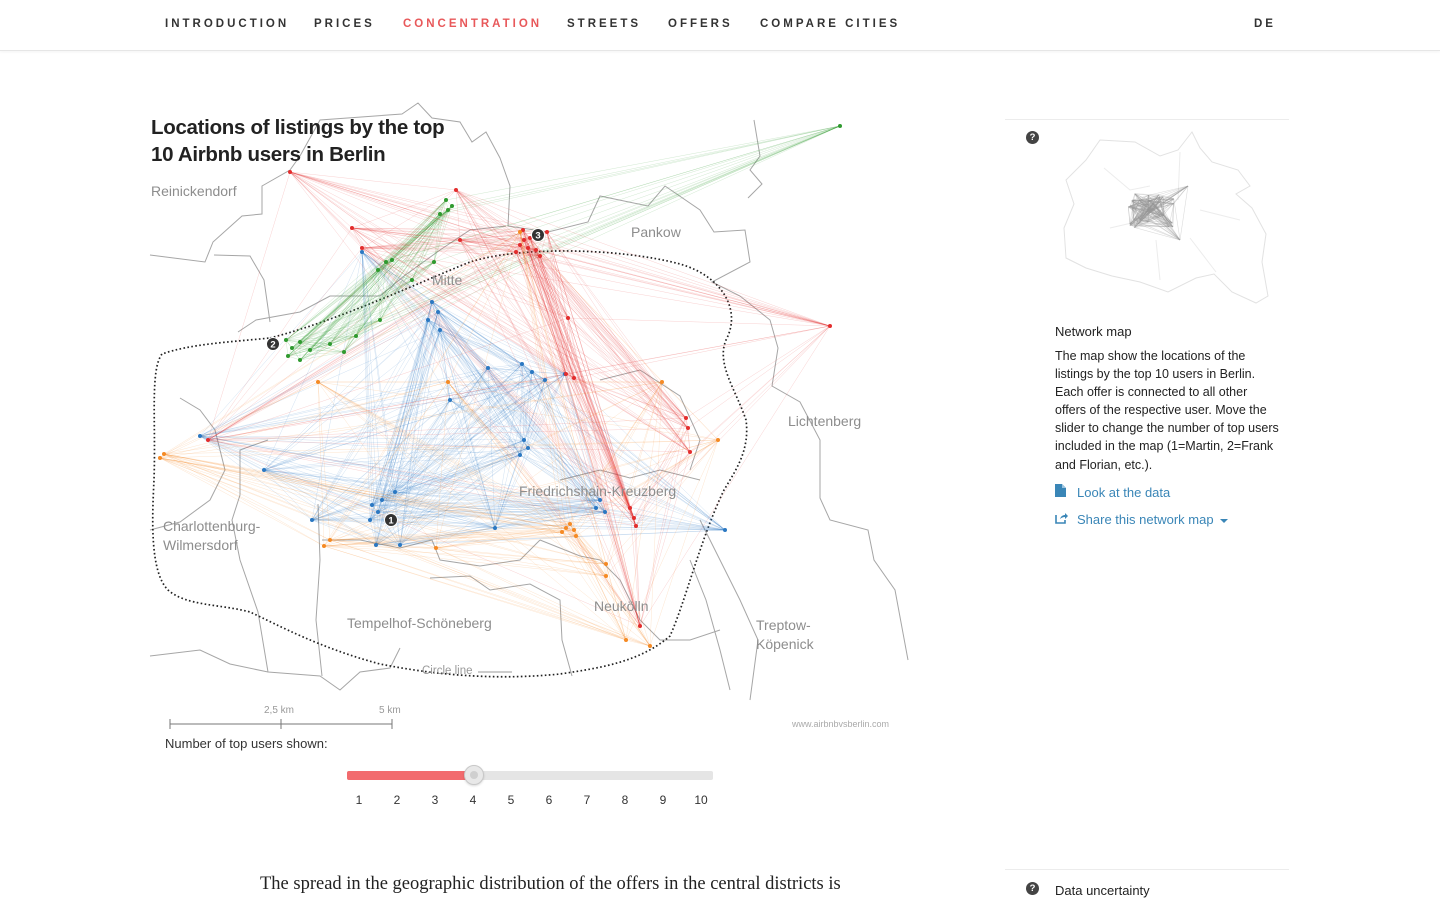 Image resolution: width=1440 pixels, height=900 pixels. I want to click on district-label-treptow-koepenick: Treptow- Köpenick, so click(785, 634).